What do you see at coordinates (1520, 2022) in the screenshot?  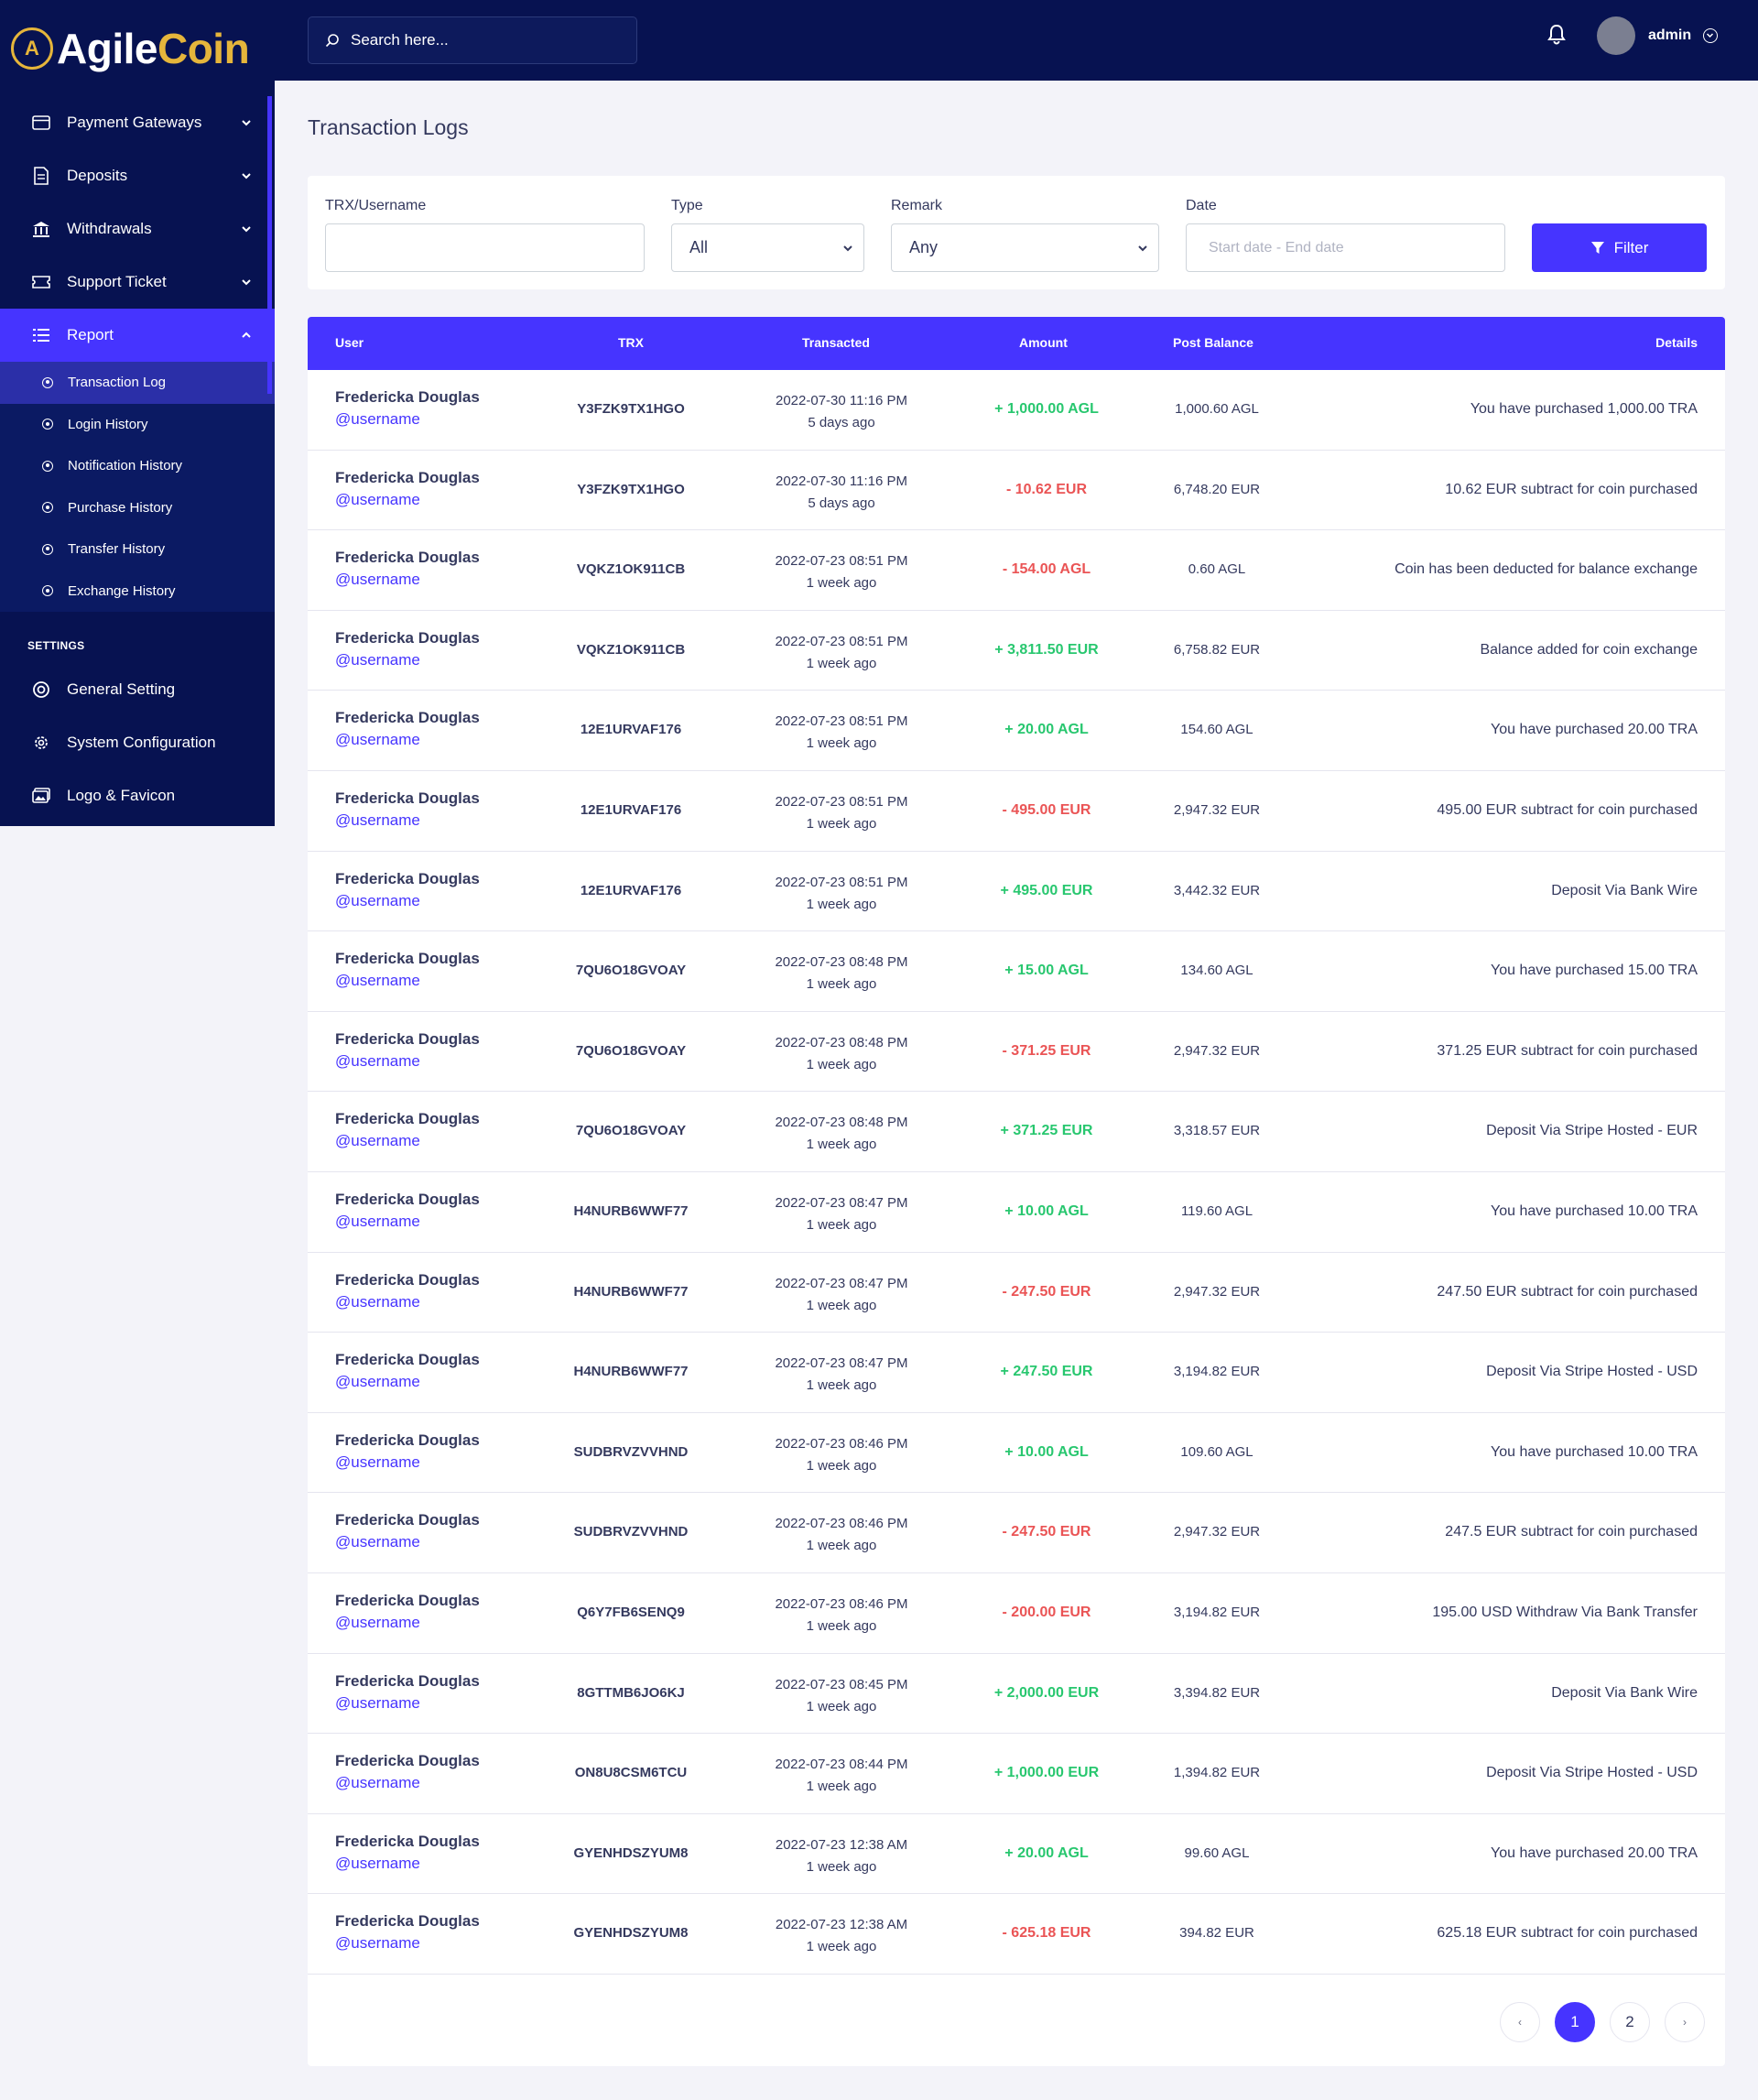 I see `pagination-prev: ‹` at bounding box center [1520, 2022].